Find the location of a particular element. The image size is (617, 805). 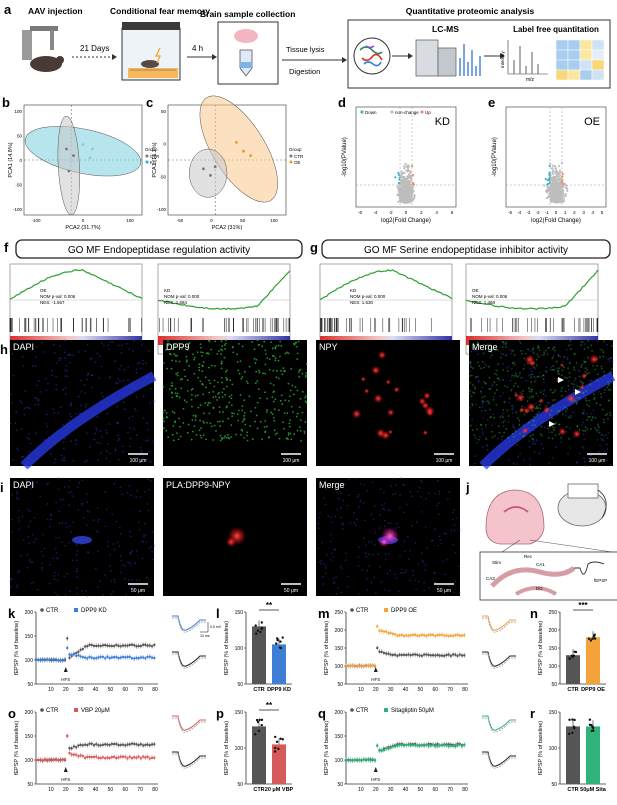

y-tick-label: 50 is located at coordinates (164, 111).